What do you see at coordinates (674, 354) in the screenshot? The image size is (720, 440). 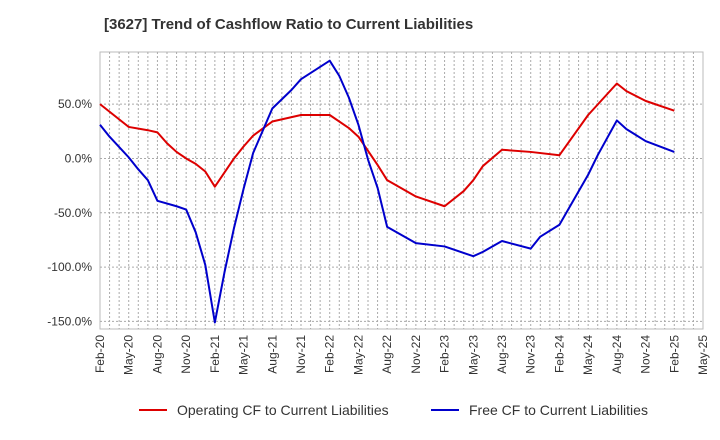 I see `x-tick-label: Feb-25` at bounding box center [674, 354].